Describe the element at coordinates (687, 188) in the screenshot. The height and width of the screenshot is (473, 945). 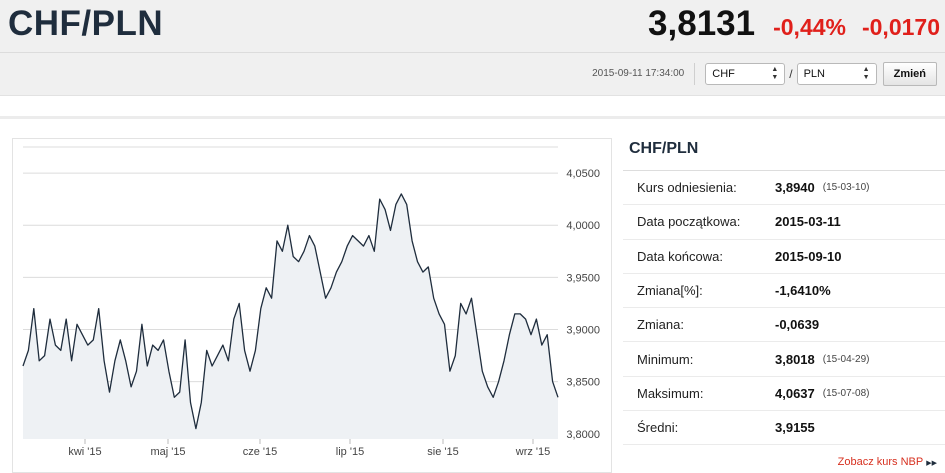
I see `stats-label: Kurs odniesienia:` at that location.